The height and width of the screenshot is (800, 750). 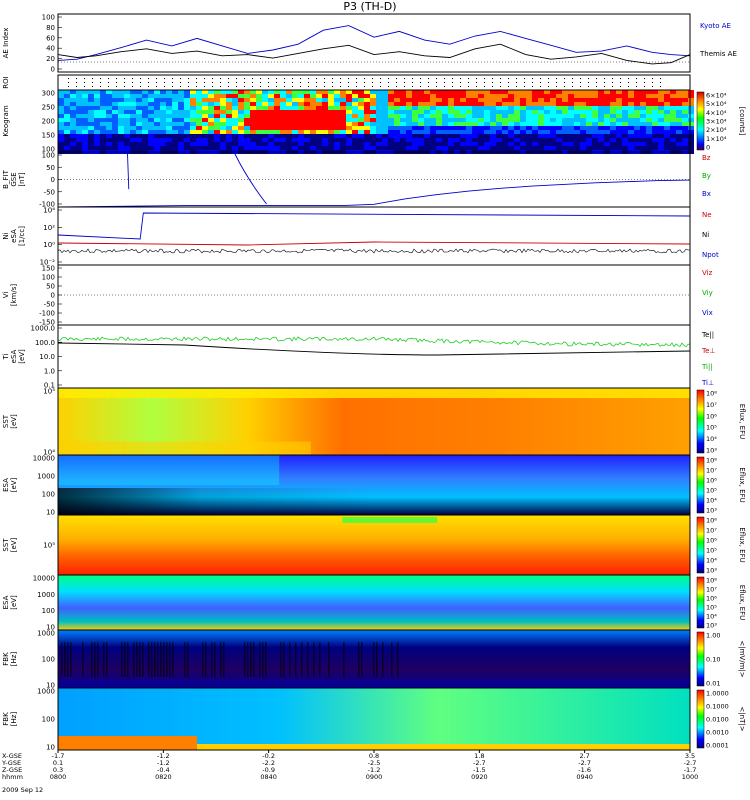 I want to click on legend-entry: Ti||, so click(x=707, y=367).